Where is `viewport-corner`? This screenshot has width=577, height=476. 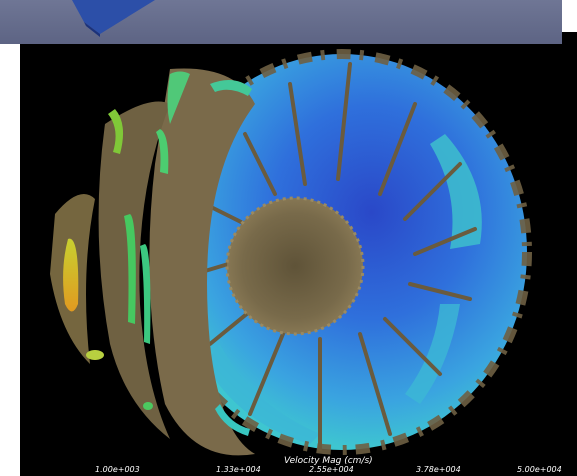
viewport-corner is located at coordinates (569, 40).